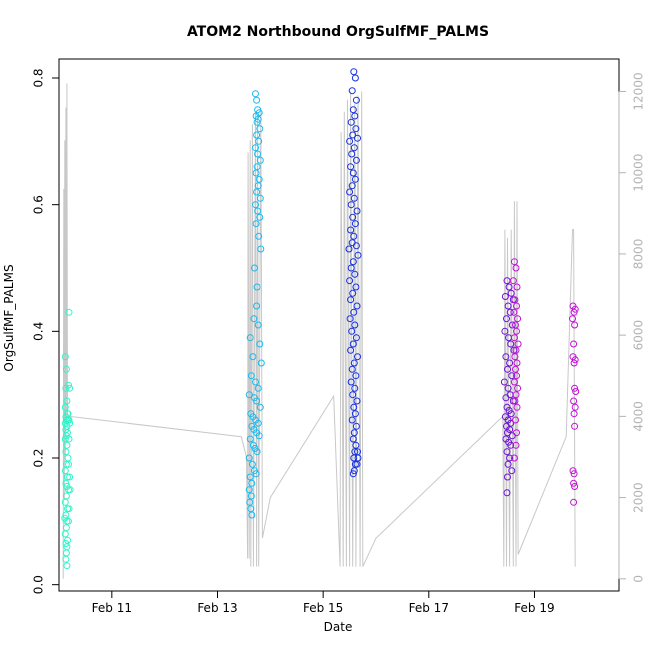 This screenshot has width=650, height=650. I want to click on y2-tick-label: 2000, so click(639, 497).